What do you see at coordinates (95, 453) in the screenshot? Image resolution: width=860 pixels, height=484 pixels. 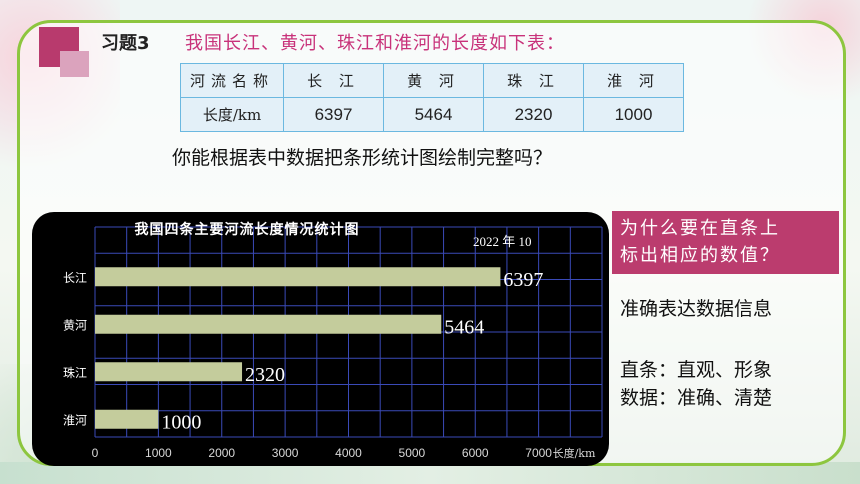 I see `tick-label: 0` at bounding box center [95, 453].